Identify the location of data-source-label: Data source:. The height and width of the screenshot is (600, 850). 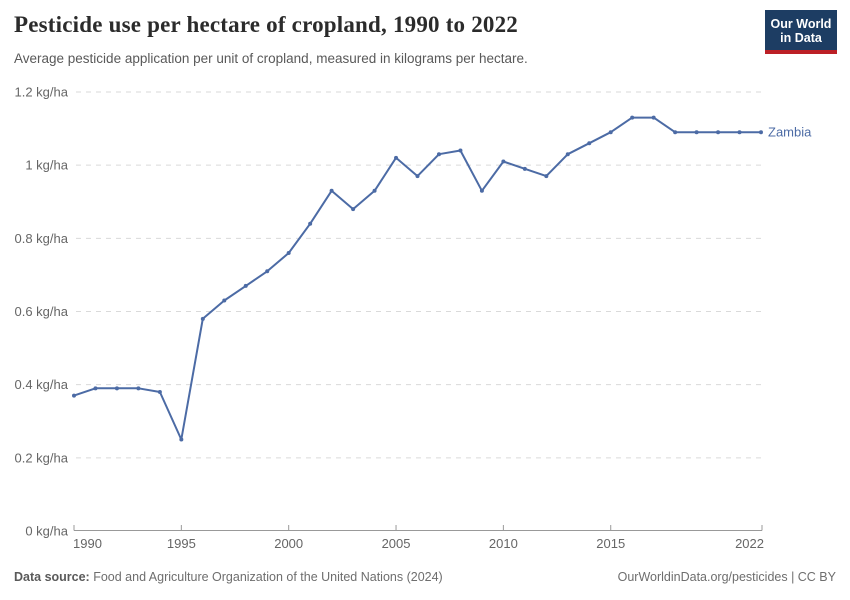
(52, 577).